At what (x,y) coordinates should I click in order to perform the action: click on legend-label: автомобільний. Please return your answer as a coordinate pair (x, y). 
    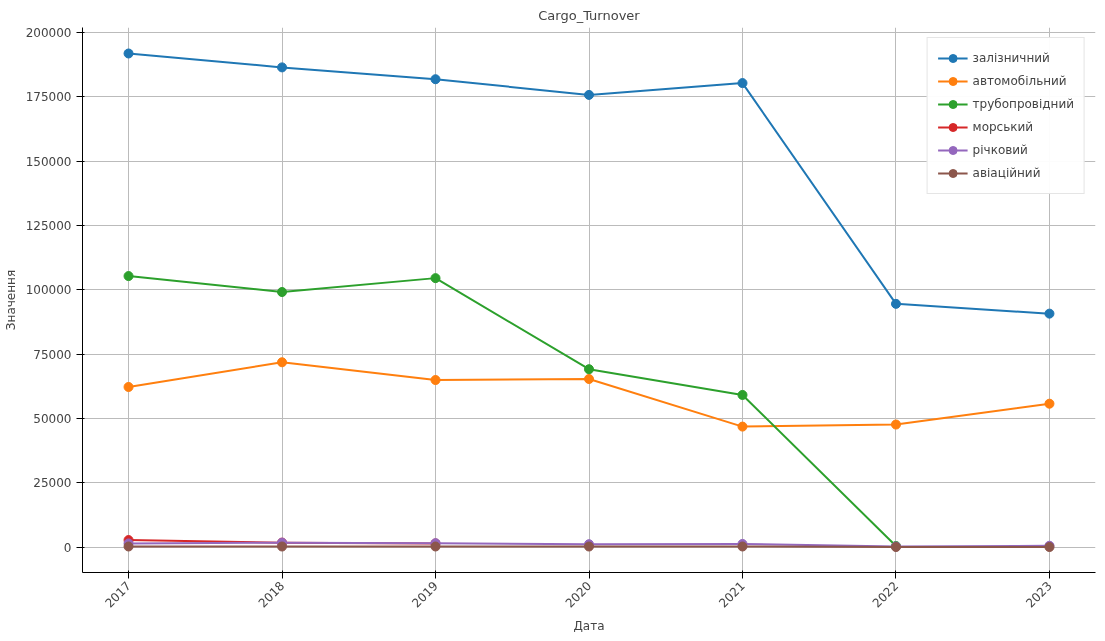
    Looking at the image, I should click on (1019, 81).